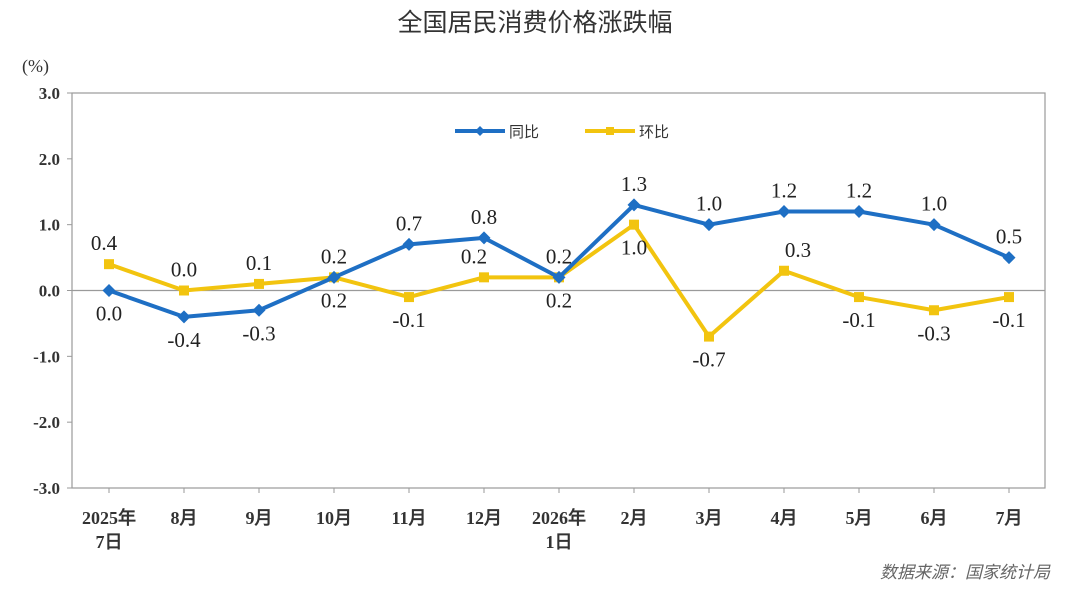 The image size is (1080, 590). Describe the element at coordinates (408, 518) in the screenshot. I see `x-tick-label: 11月` at that location.